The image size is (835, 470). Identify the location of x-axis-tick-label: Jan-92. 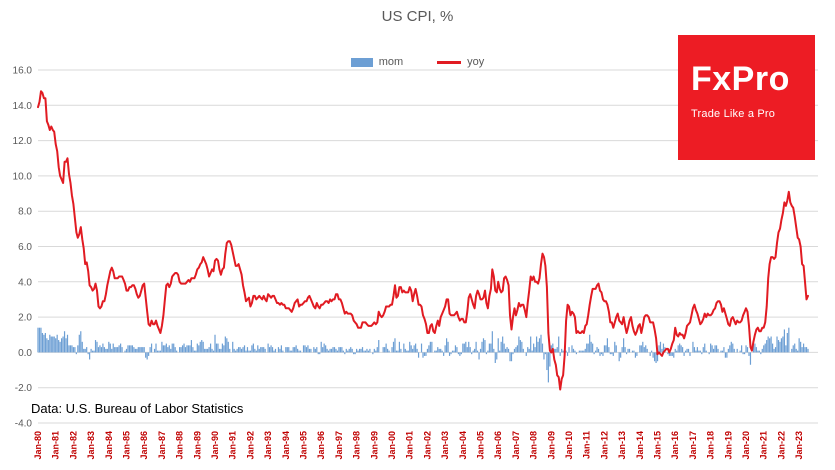
(250, 445).